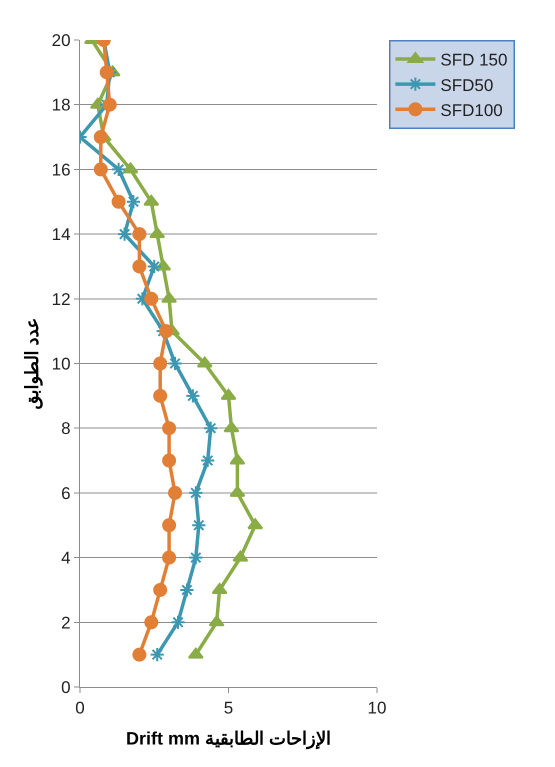  What do you see at coordinates (229, 708) in the screenshot?
I see `x-tick-label: 5` at bounding box center [229, 708].